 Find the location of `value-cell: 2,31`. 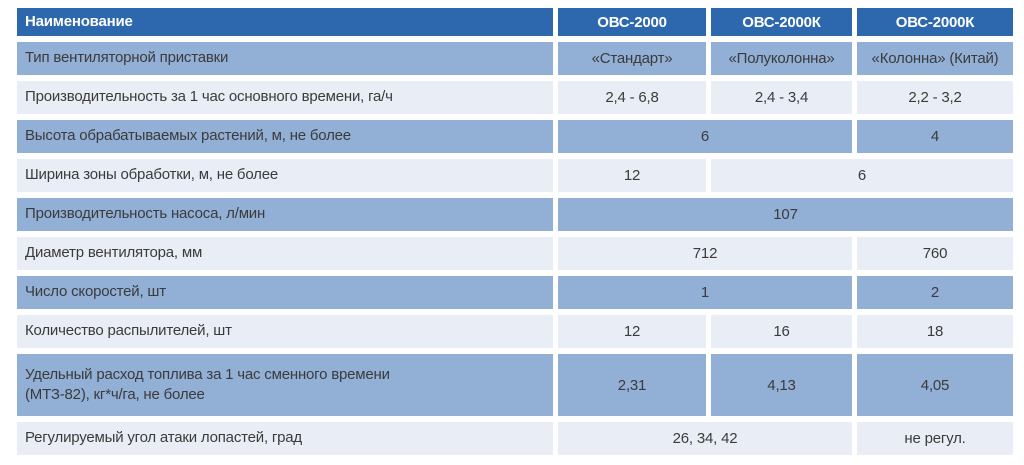

value-cell: 2,31 is located at coordinates (632, 385).